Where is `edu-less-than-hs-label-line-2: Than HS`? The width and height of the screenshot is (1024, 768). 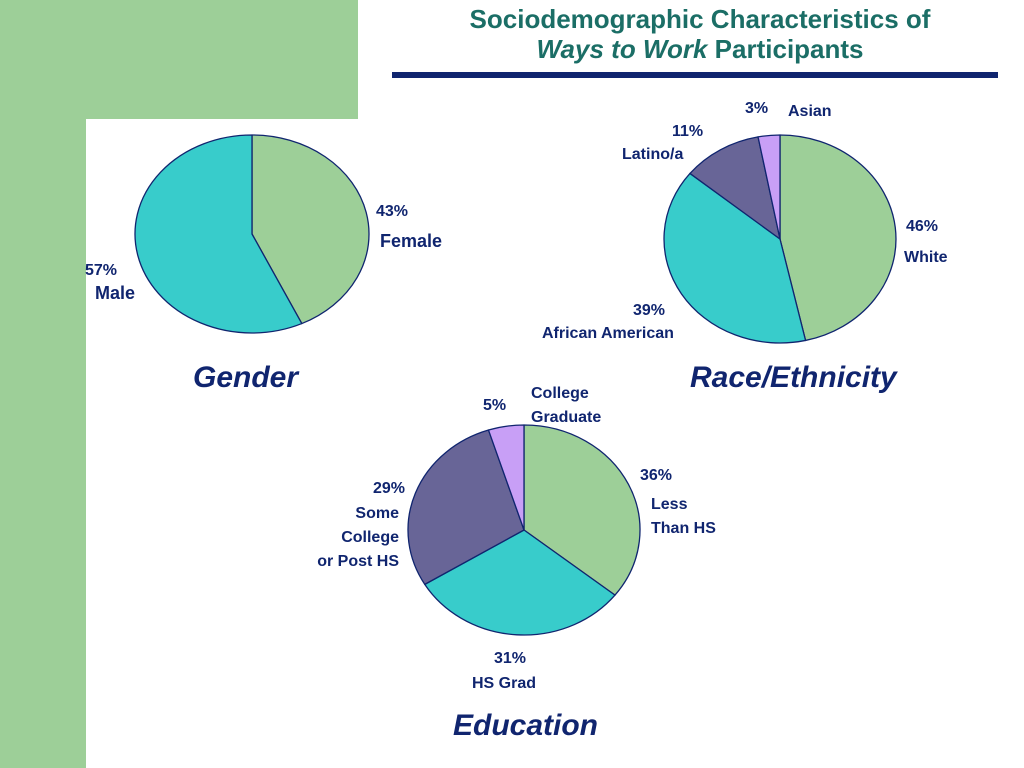
edu-less-than-hs-label-line-2: Than HS is located at coordinates (683, 528).